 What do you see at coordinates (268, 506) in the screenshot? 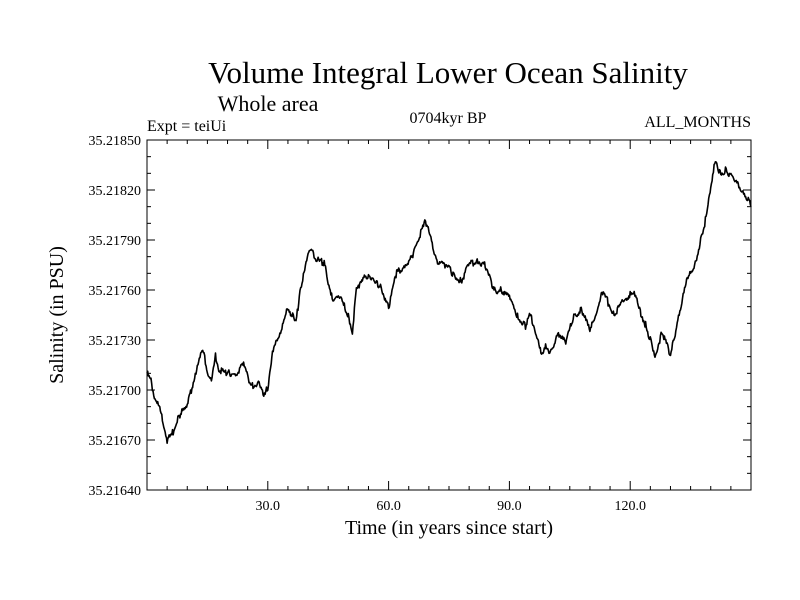
I see `x-tick-label: 30.0` at bounding box center [268, 506].